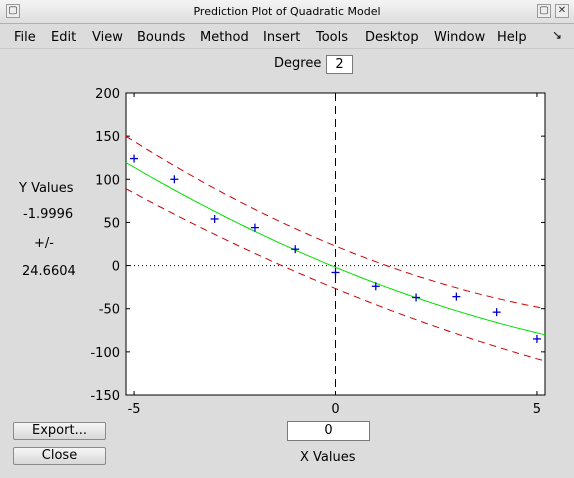 Image resolution: width=574 pixels, height=478 pixels. What do you see at coordinates (557, 35) in the screenshot?
I see `dock-arrow-icon: ↘` at bounding box center [557, 35].